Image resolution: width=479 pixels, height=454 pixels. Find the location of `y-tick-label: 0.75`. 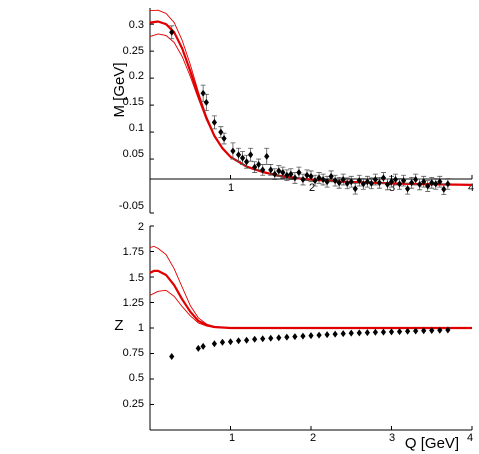

y-tick-label: 0.75 is located at coordinates (133, 353).